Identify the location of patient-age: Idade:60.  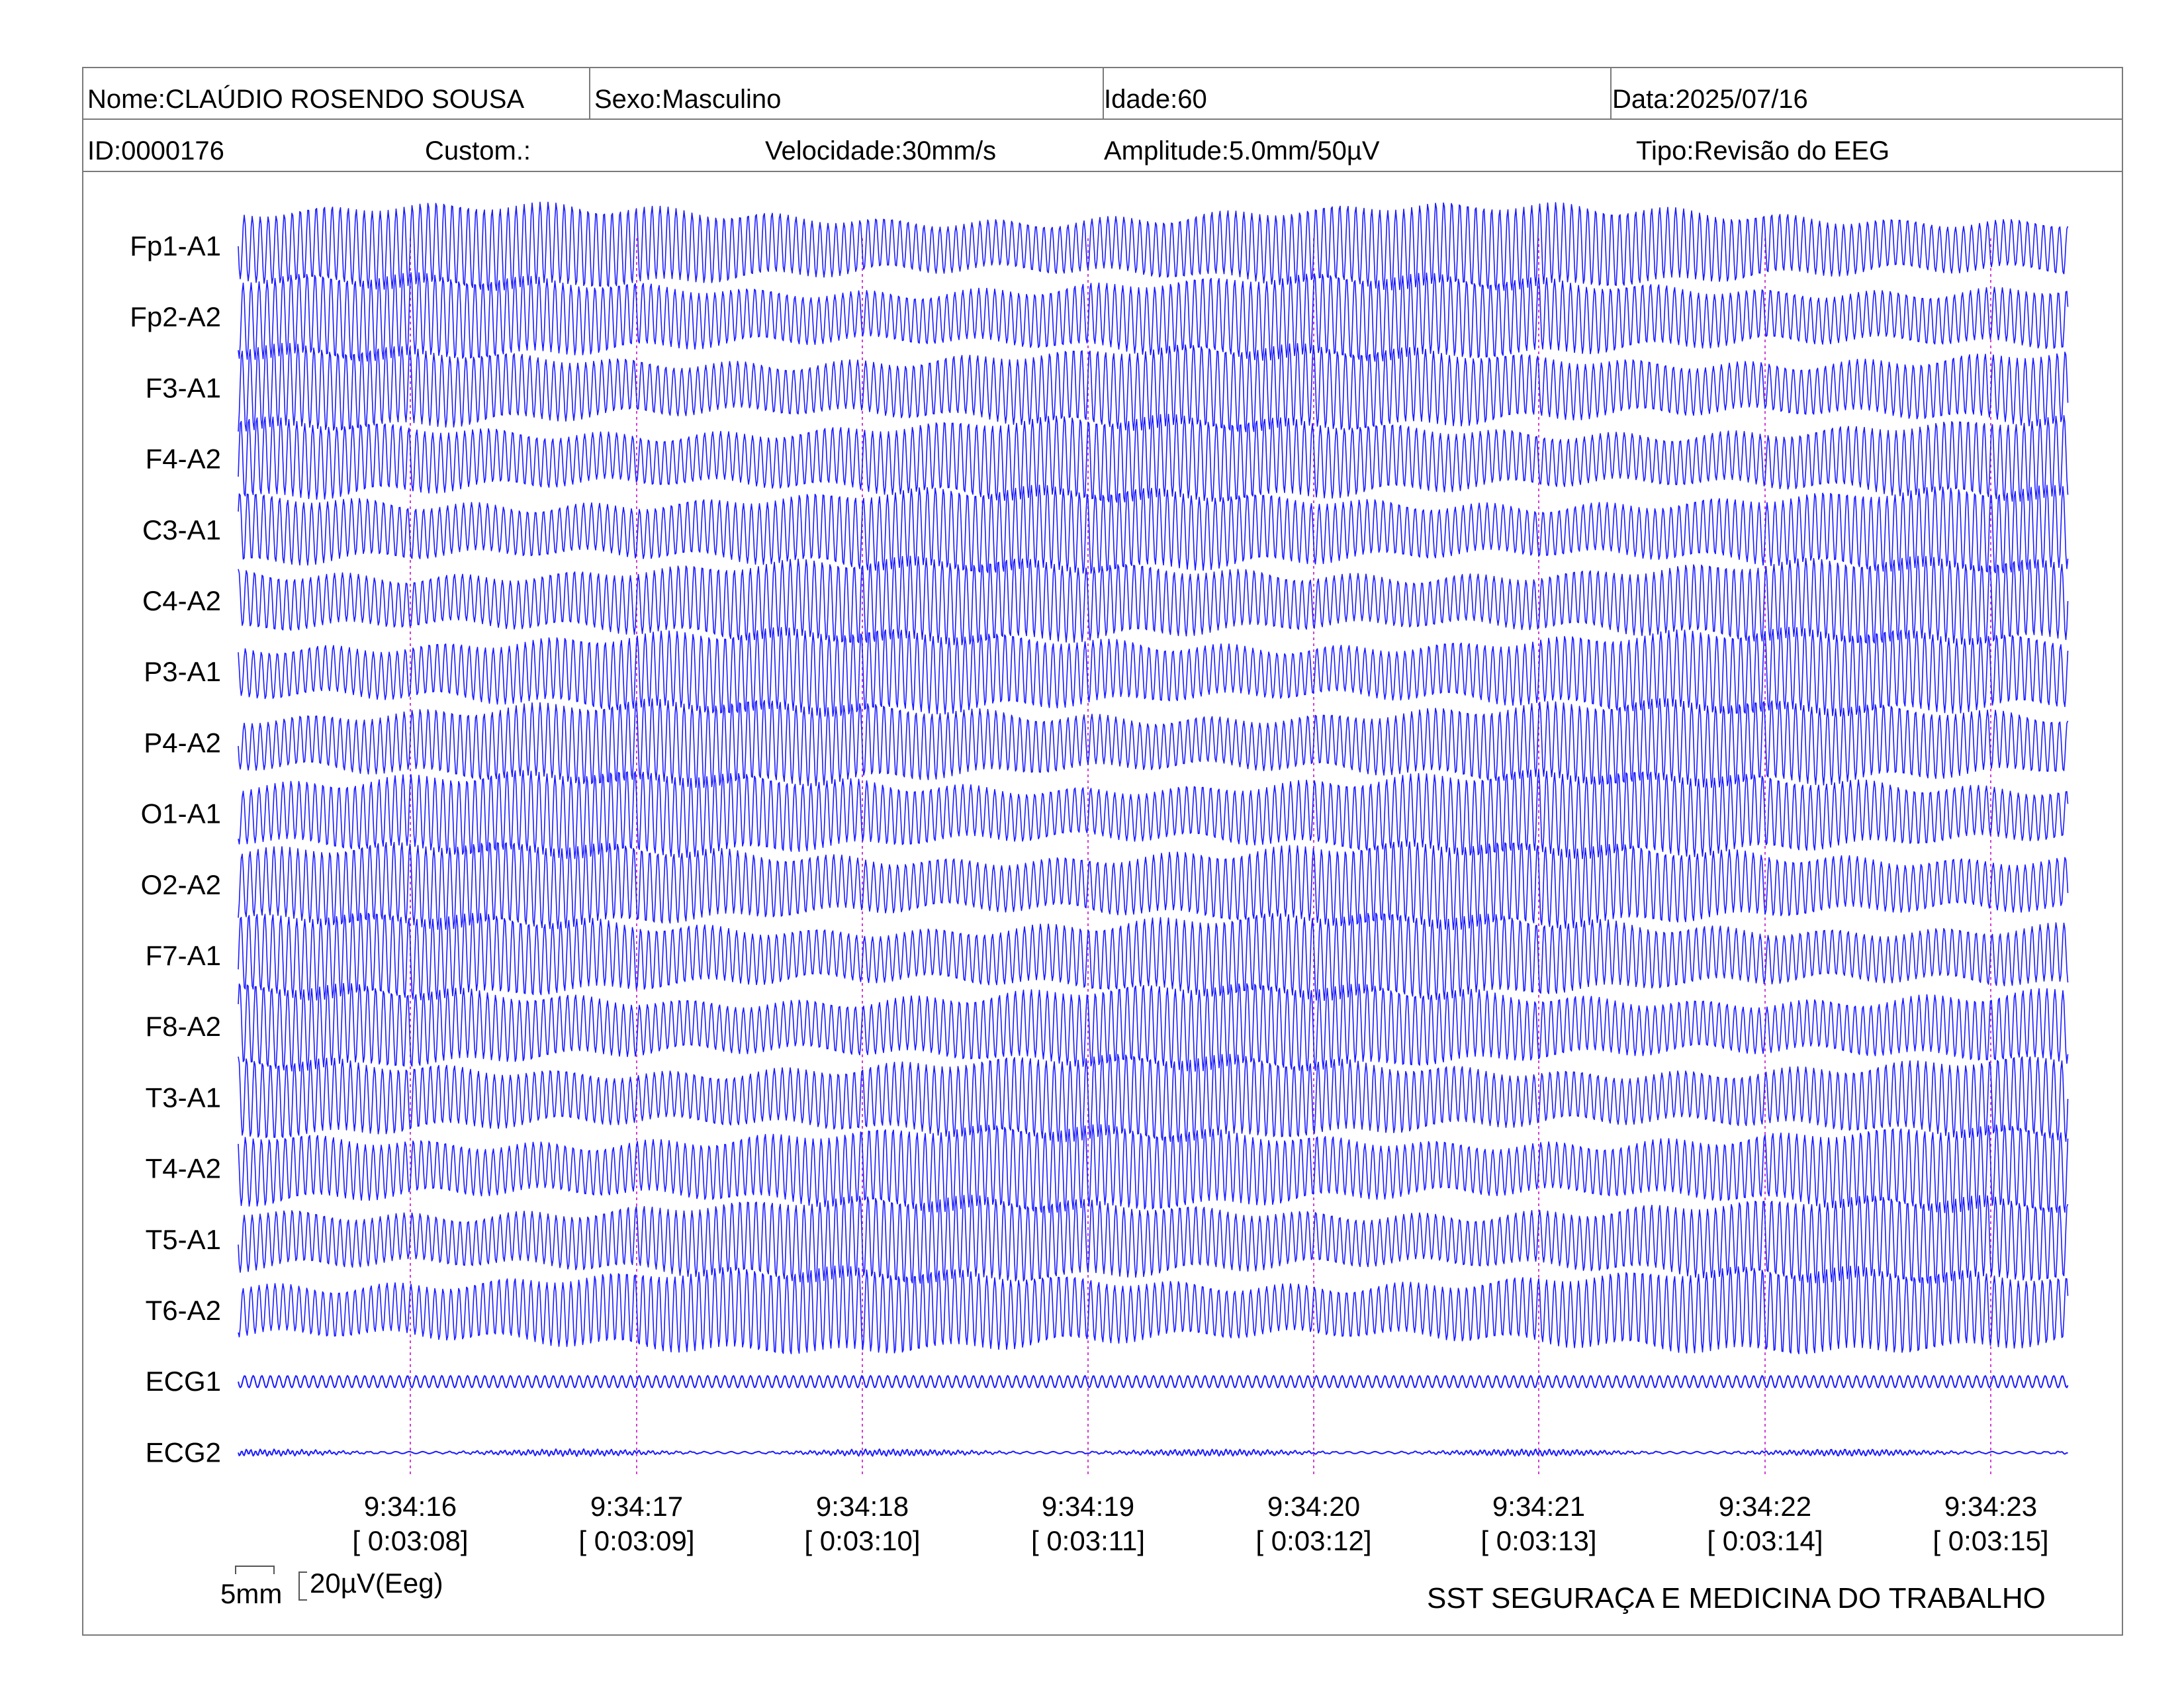
(1155, 99).